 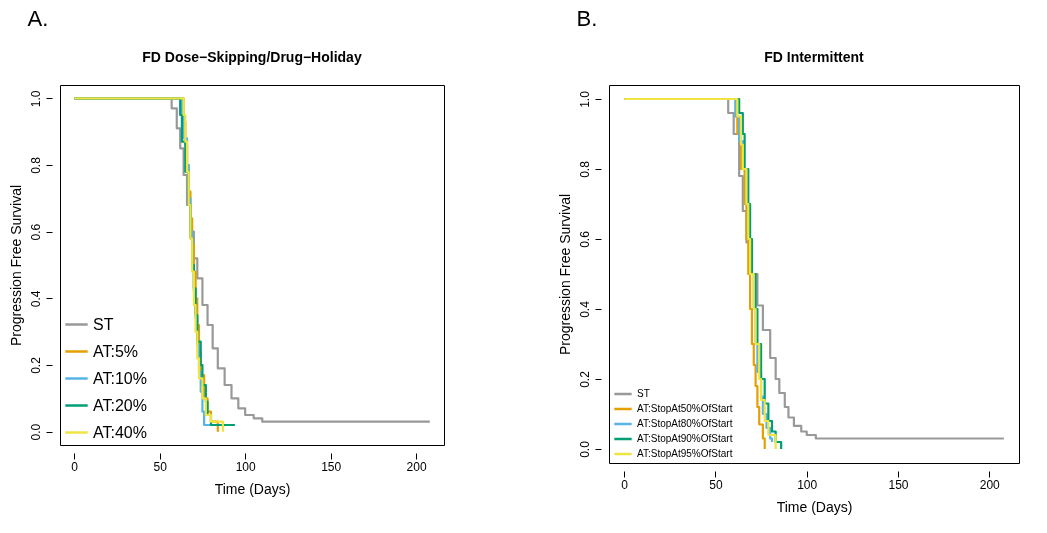 What do you see at coordinates (120, 405) in the screenshot?
I see `legend-label: AT:20%` at bounding box center [120, 405].